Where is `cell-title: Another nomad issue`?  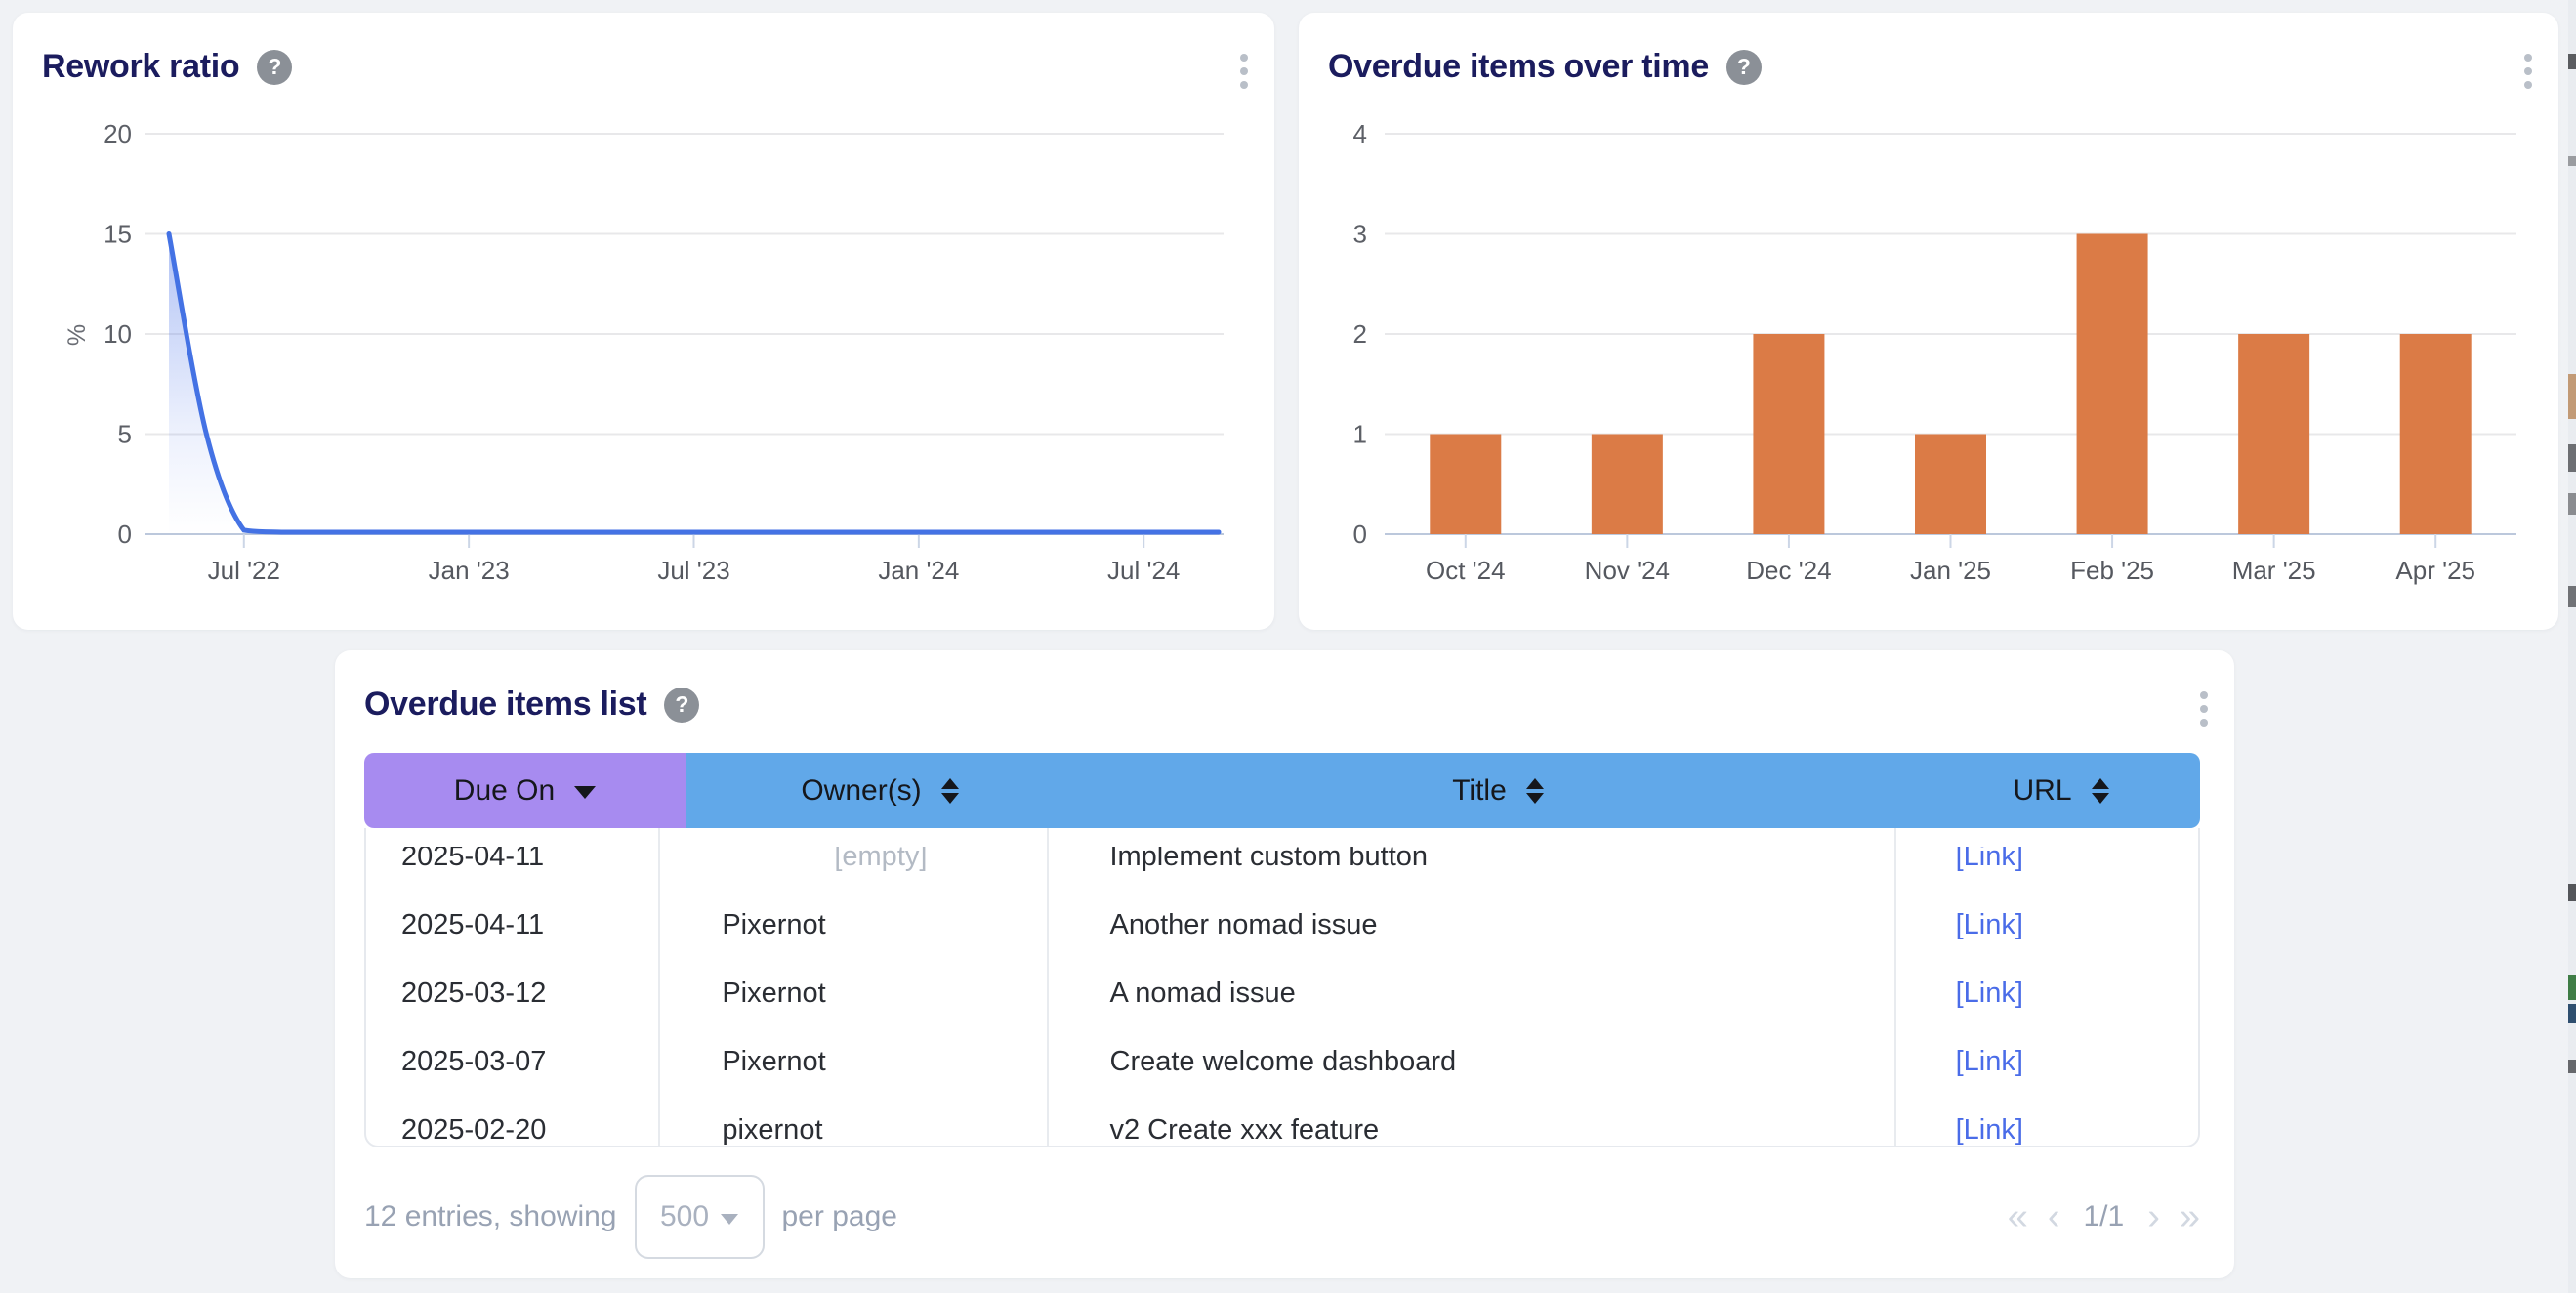 cell-title: Another nomad issue is located at coordinates (1243, 924).